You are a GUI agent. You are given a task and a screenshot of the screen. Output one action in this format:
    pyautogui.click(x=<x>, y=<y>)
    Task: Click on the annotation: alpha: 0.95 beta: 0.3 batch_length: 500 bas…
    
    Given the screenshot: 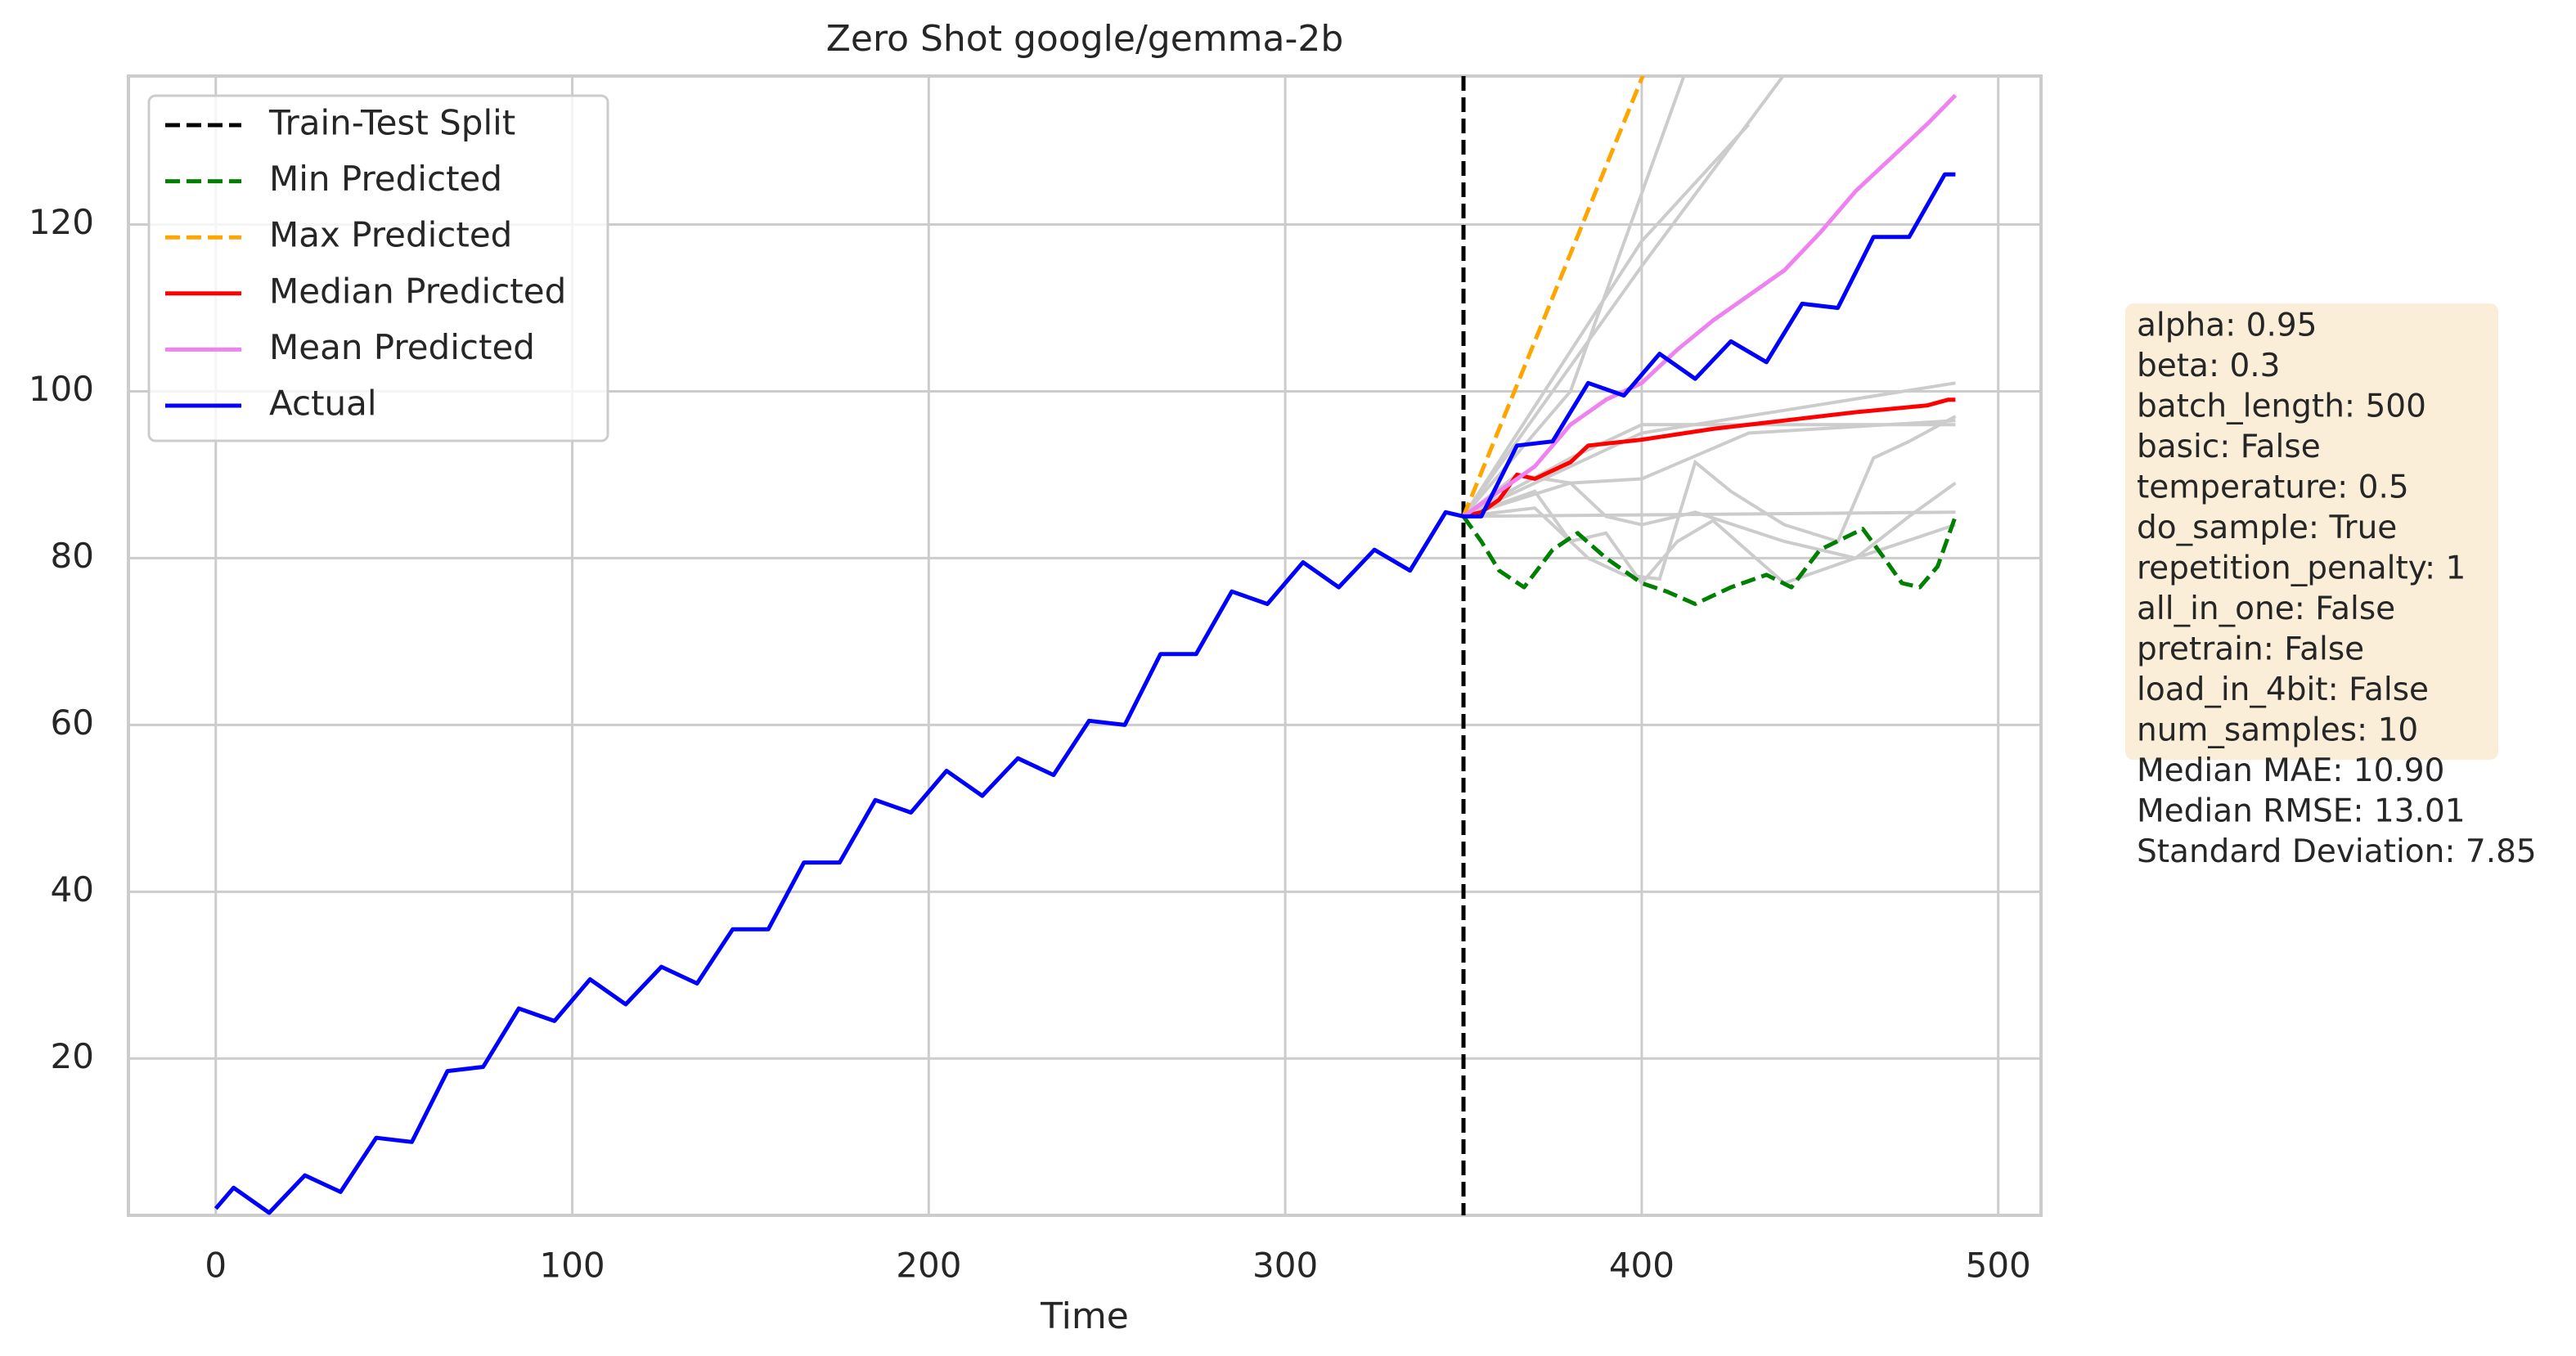 What is the action you would take?
    pyautogui.click(x=2331, y=587)
    